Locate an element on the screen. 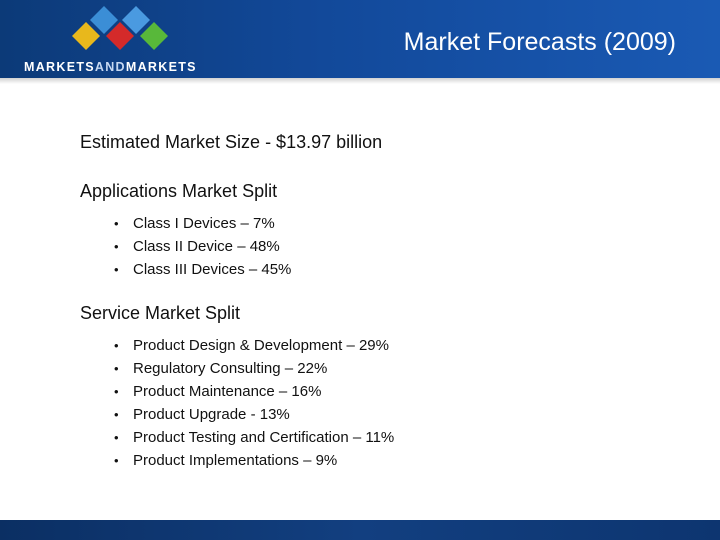 The height and width of the screenshot is (540, 720). list-item-text: Product Maintenance – 16% is located at coordinates (227, 391).